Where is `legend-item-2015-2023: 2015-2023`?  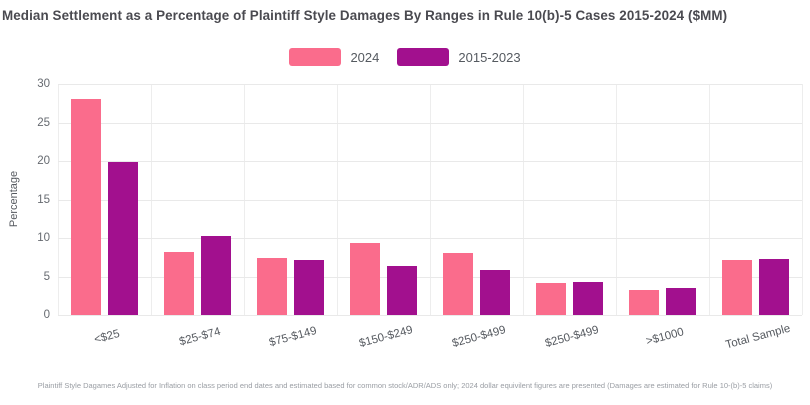 legend-item-2015-2023: 2015-2023 is located at coordinates (459, 57).